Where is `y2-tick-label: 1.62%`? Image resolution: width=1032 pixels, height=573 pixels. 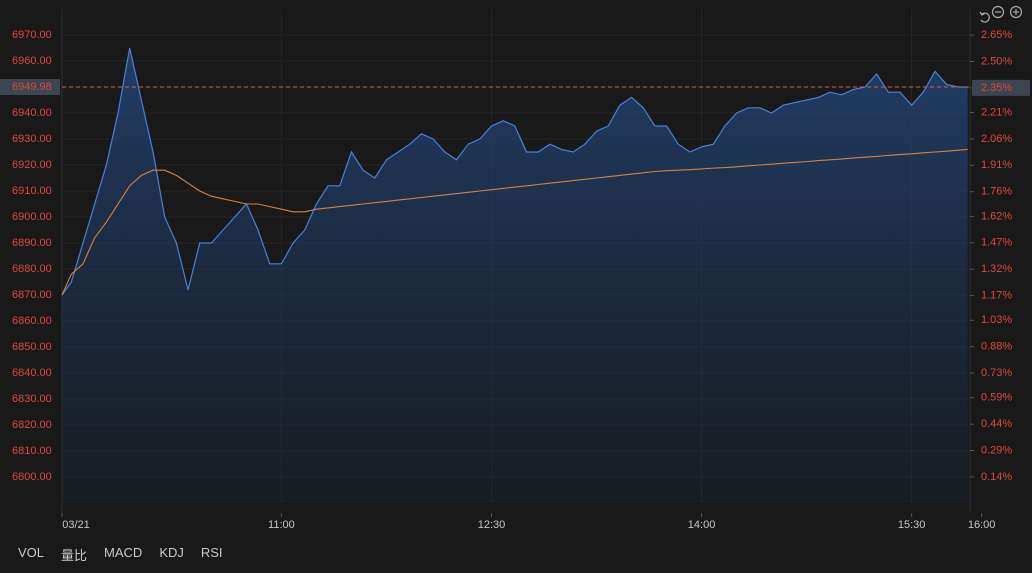
y2-tick-label: 1.62% is located at coordinates (996, 216).